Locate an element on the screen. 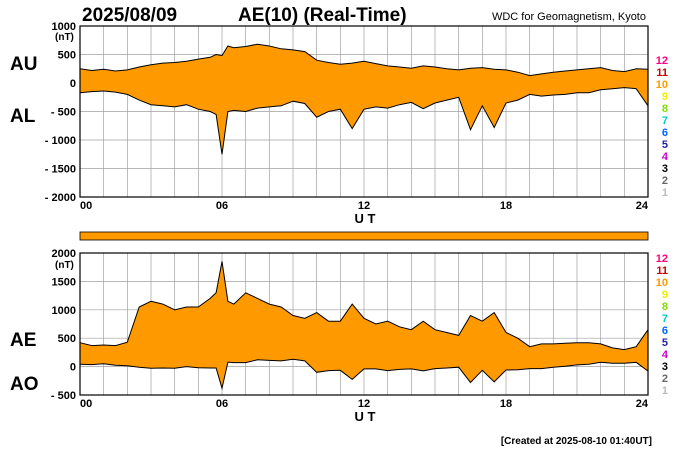 The image size is (700, 450). au-al-y-tick-label: 1000 is located at coordinates (64, 27).